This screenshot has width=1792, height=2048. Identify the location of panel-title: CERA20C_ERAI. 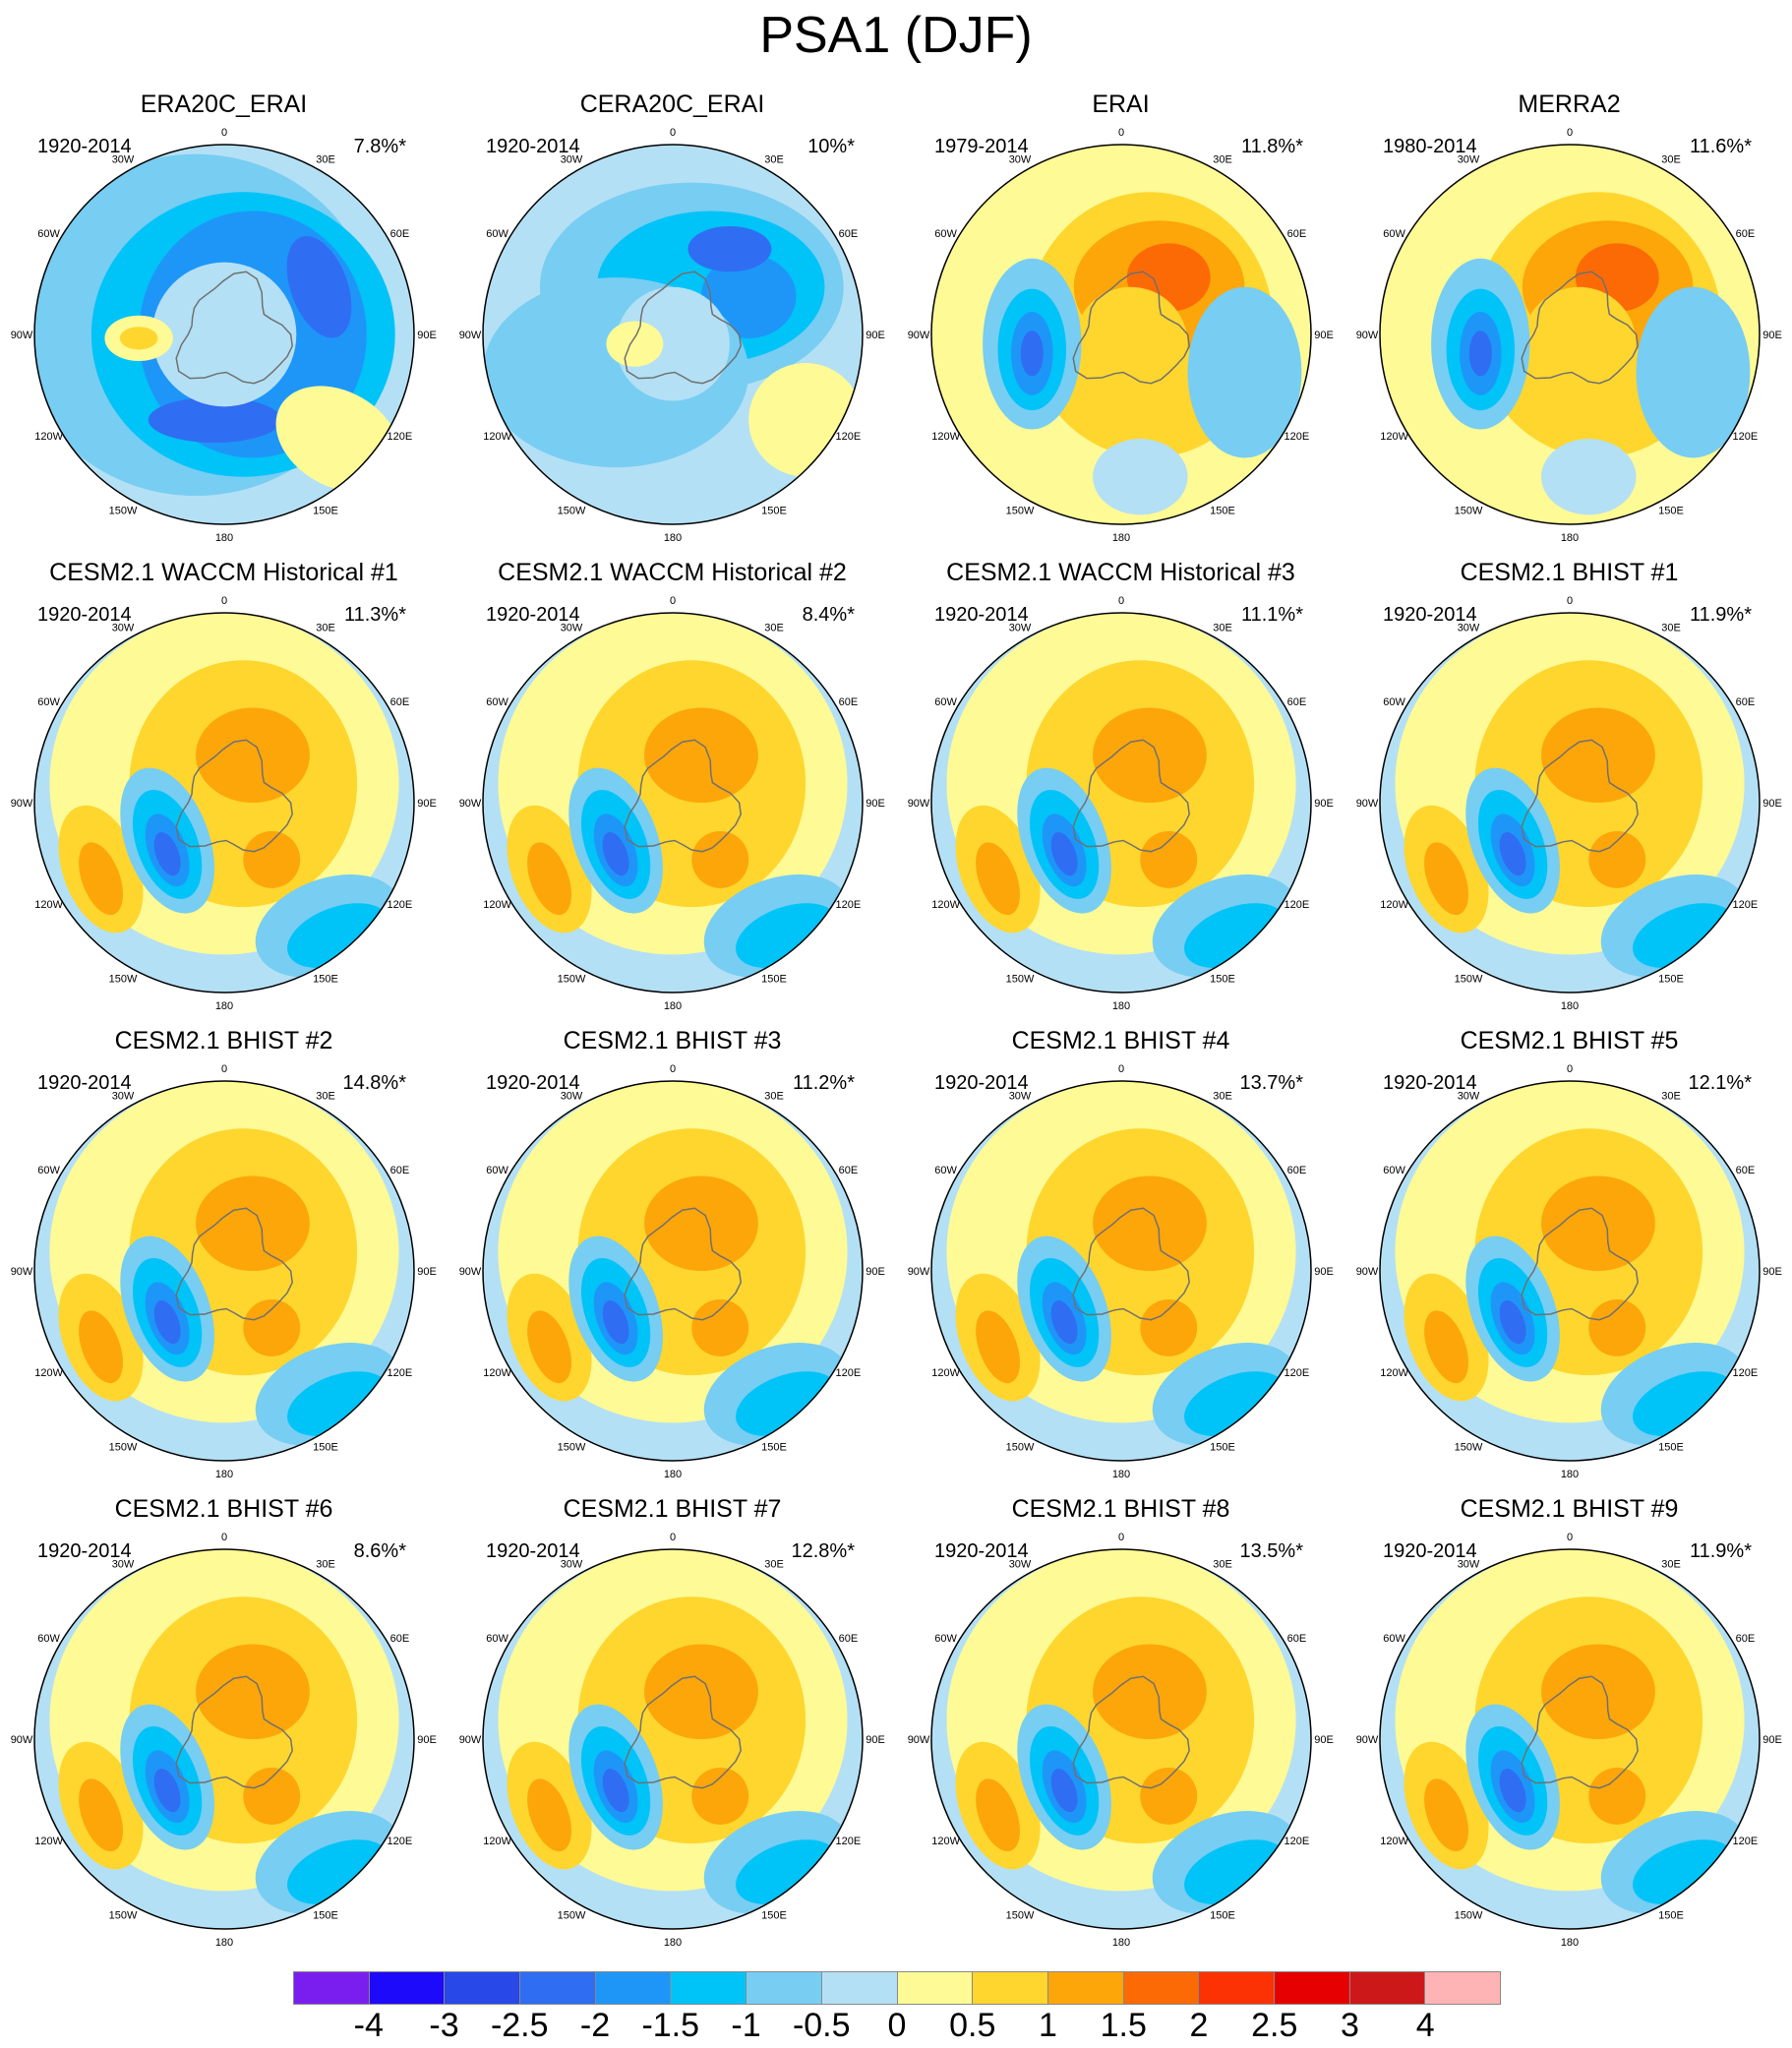
(672, 104).